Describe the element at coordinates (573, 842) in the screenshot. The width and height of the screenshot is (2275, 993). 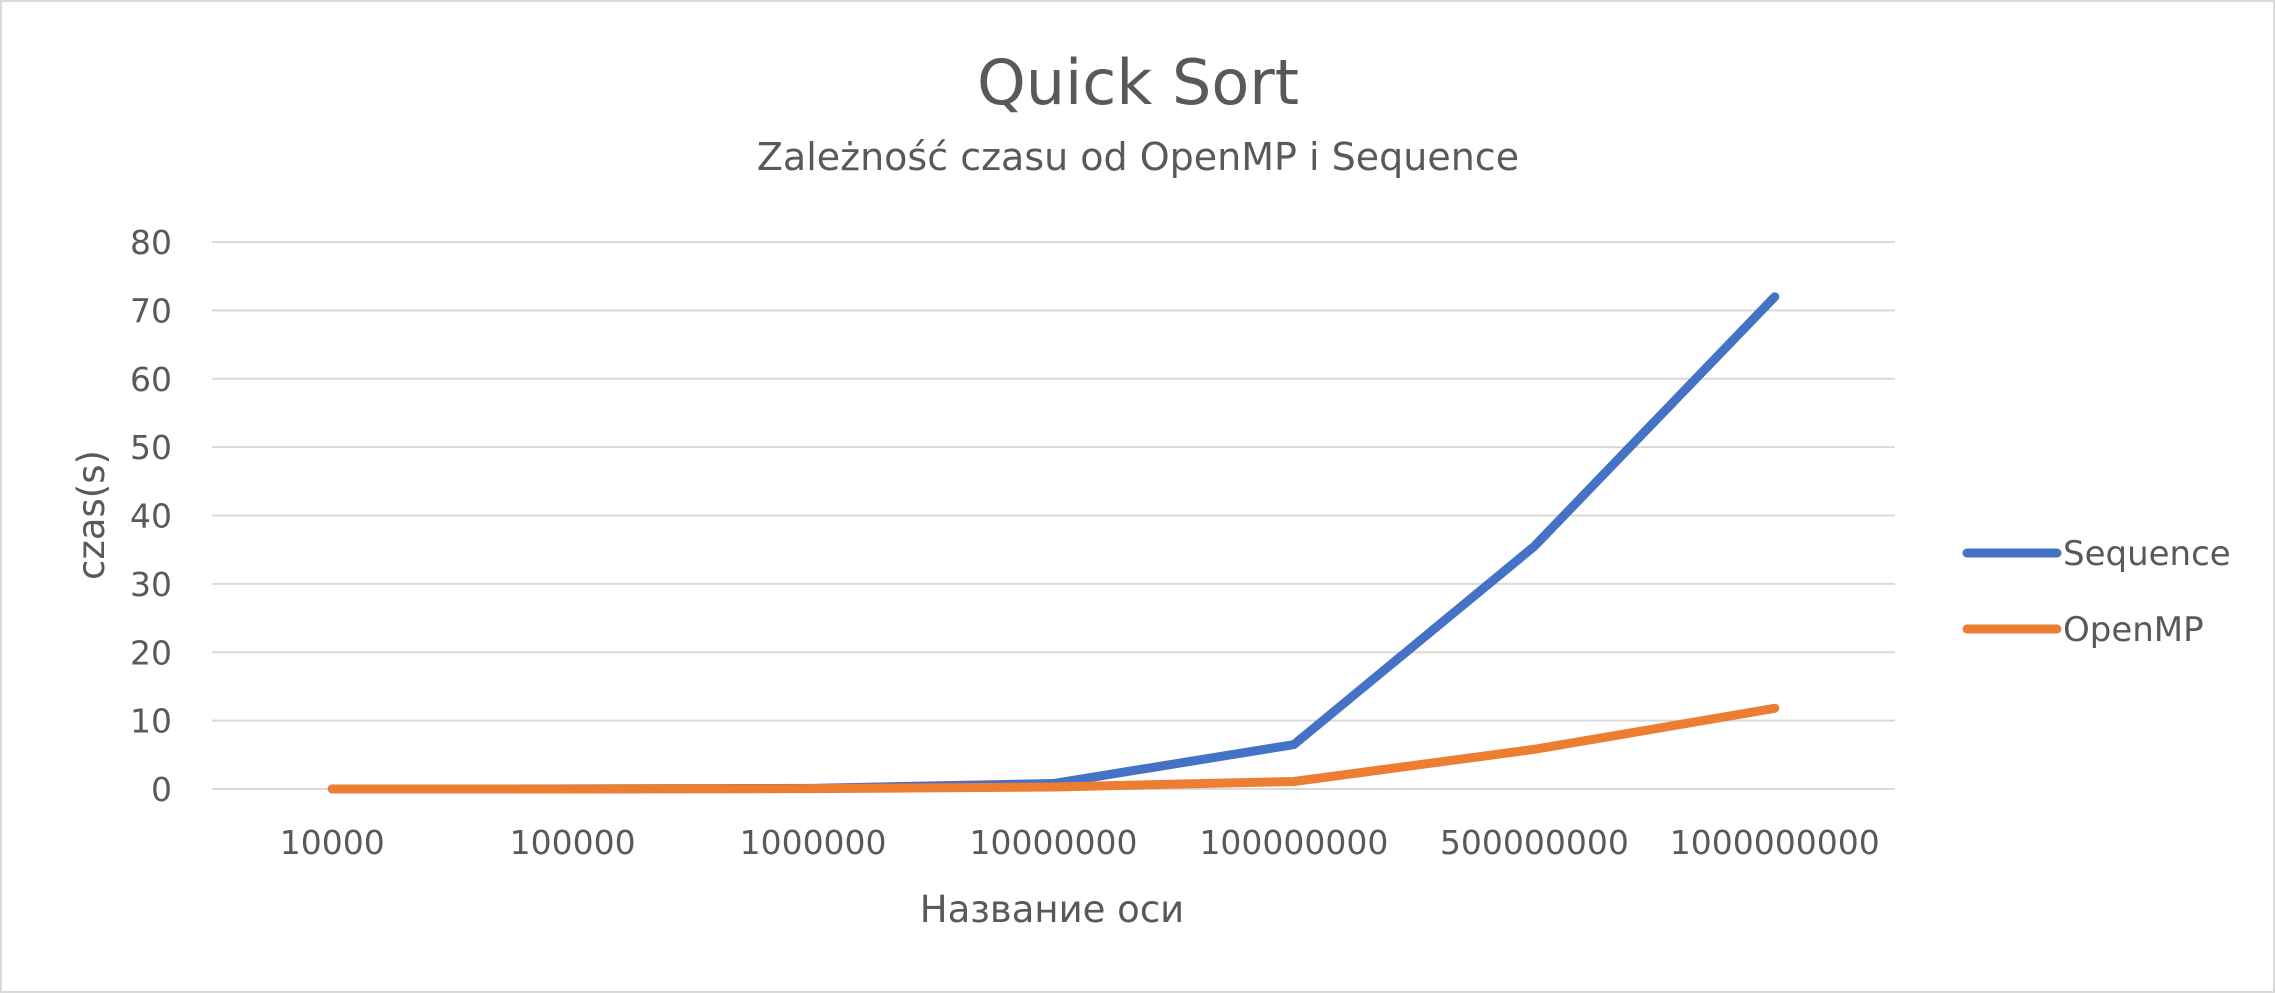
I see `x-tick-label: 100000` at that location.